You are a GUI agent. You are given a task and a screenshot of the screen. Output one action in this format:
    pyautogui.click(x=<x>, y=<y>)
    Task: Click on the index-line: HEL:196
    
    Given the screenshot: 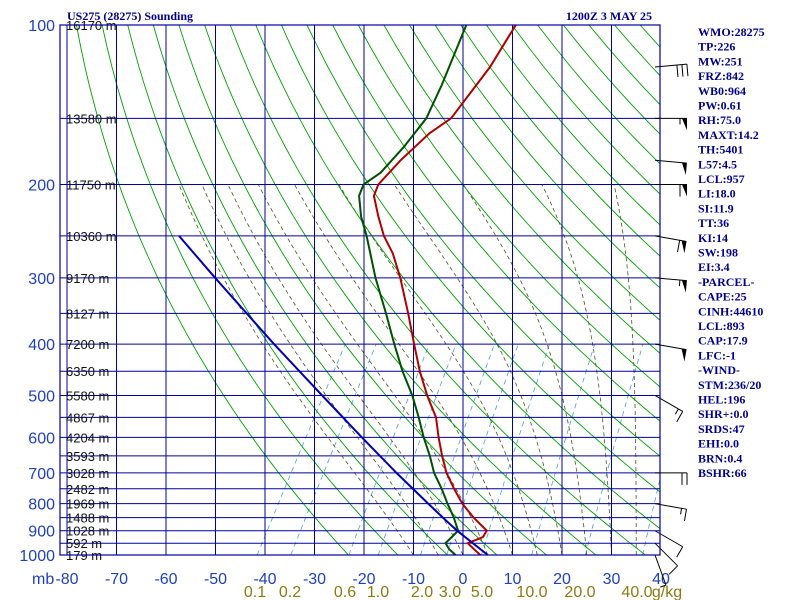 What is the action you would take?
    pyautogui.click(x=721, y=400)
    